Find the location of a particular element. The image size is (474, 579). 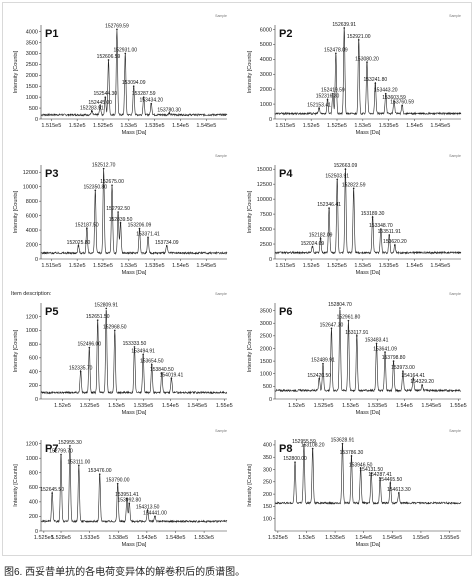

peak-label: 152503.91 is located at coordinates (337, 176).